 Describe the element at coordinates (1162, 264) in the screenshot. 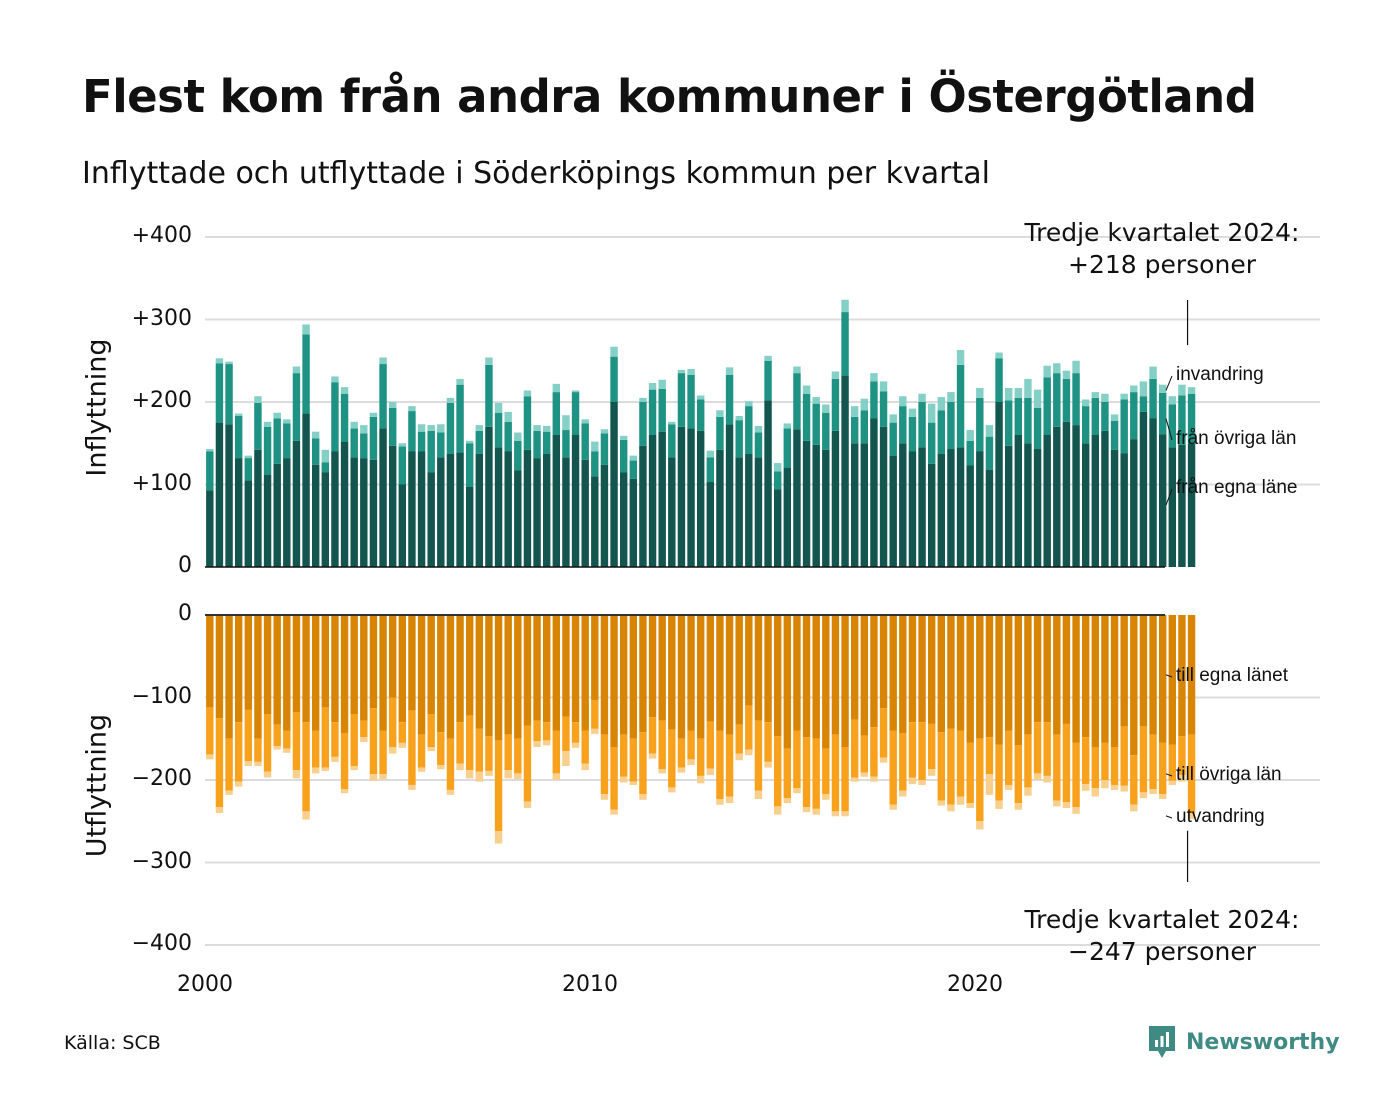

I see `annotation-line-2: +218 personer` at that location.